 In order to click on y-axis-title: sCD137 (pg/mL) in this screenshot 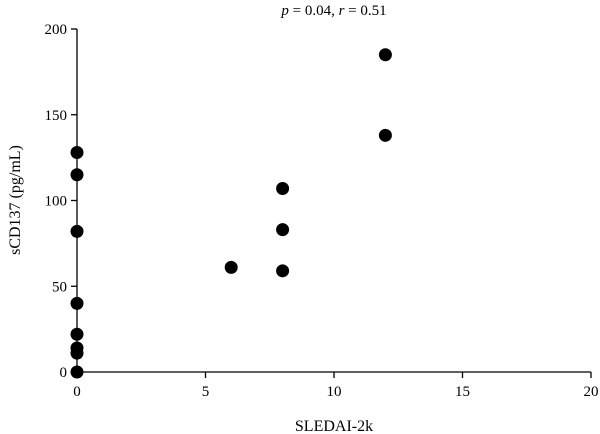, I will do `click(15, 200)`.